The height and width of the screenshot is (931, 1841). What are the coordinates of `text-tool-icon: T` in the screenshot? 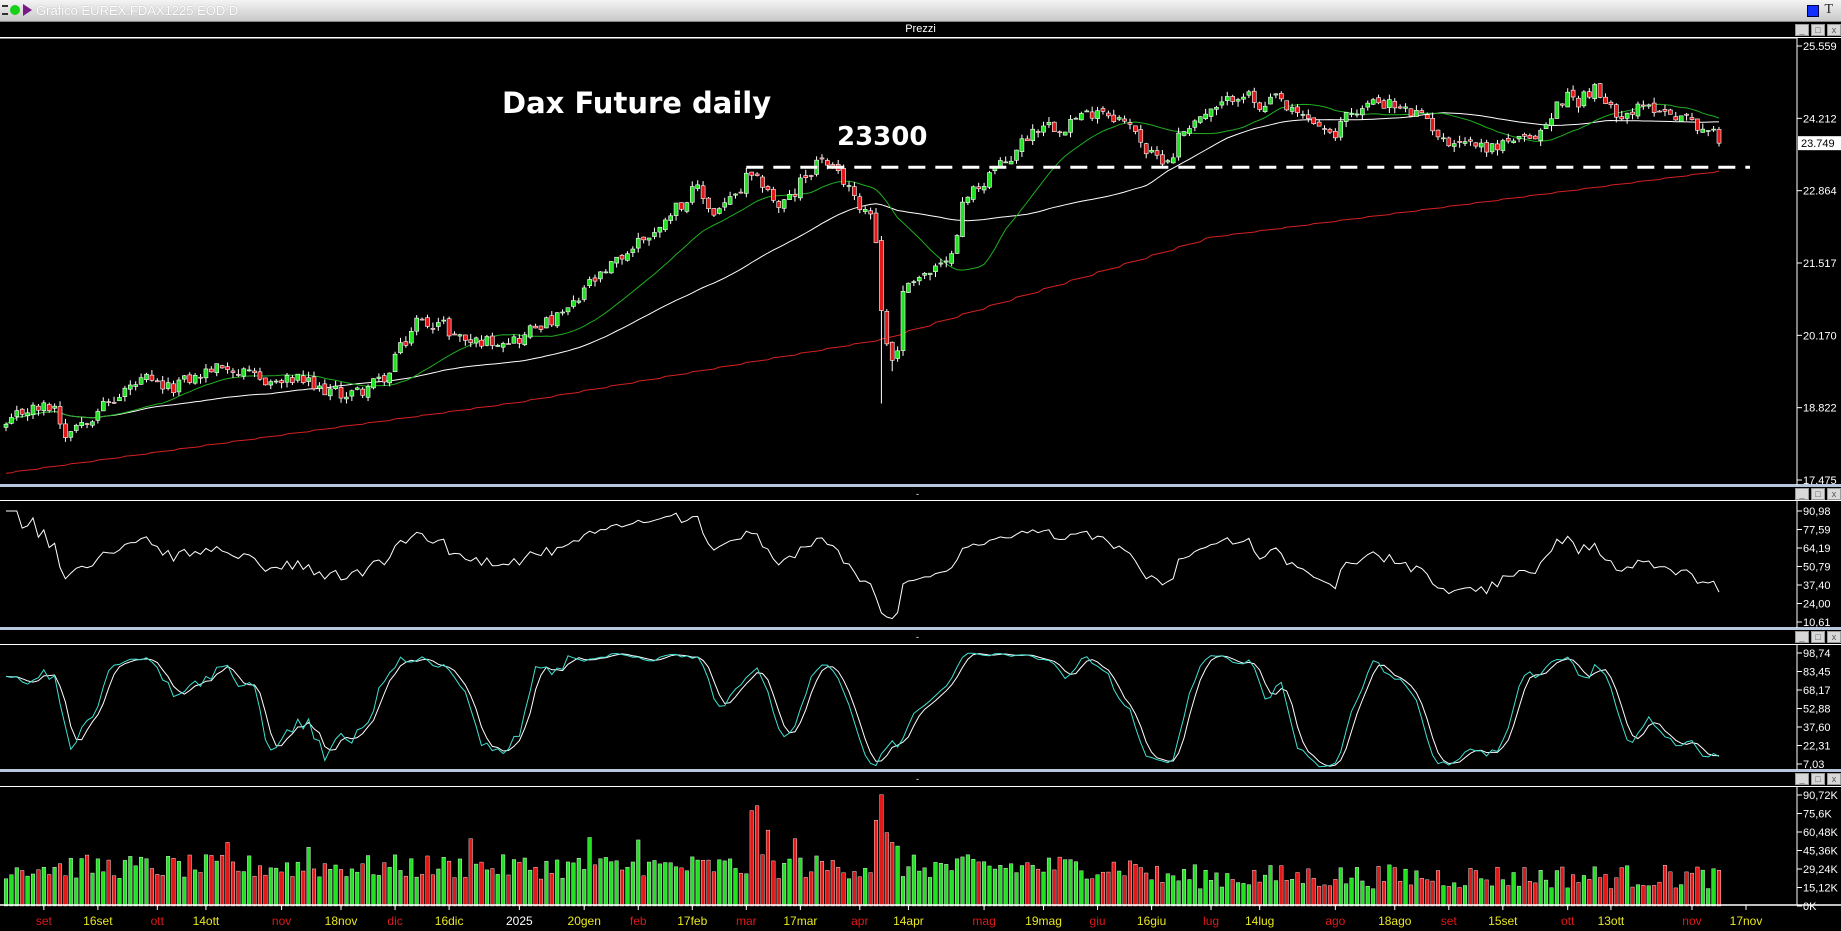 It's located at (1828, 9).